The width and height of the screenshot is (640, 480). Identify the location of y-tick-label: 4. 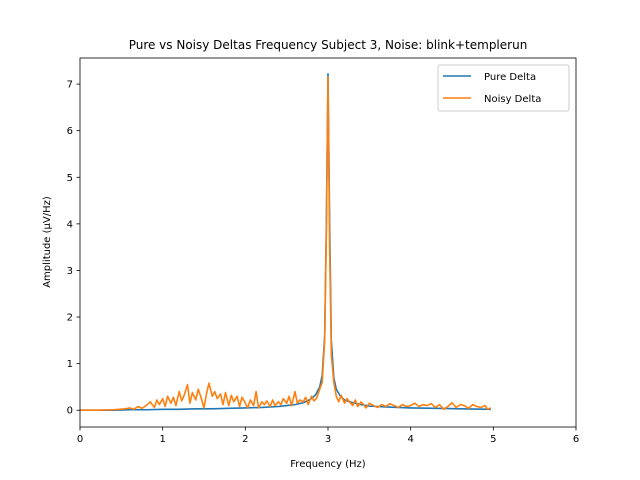
(70, 224).